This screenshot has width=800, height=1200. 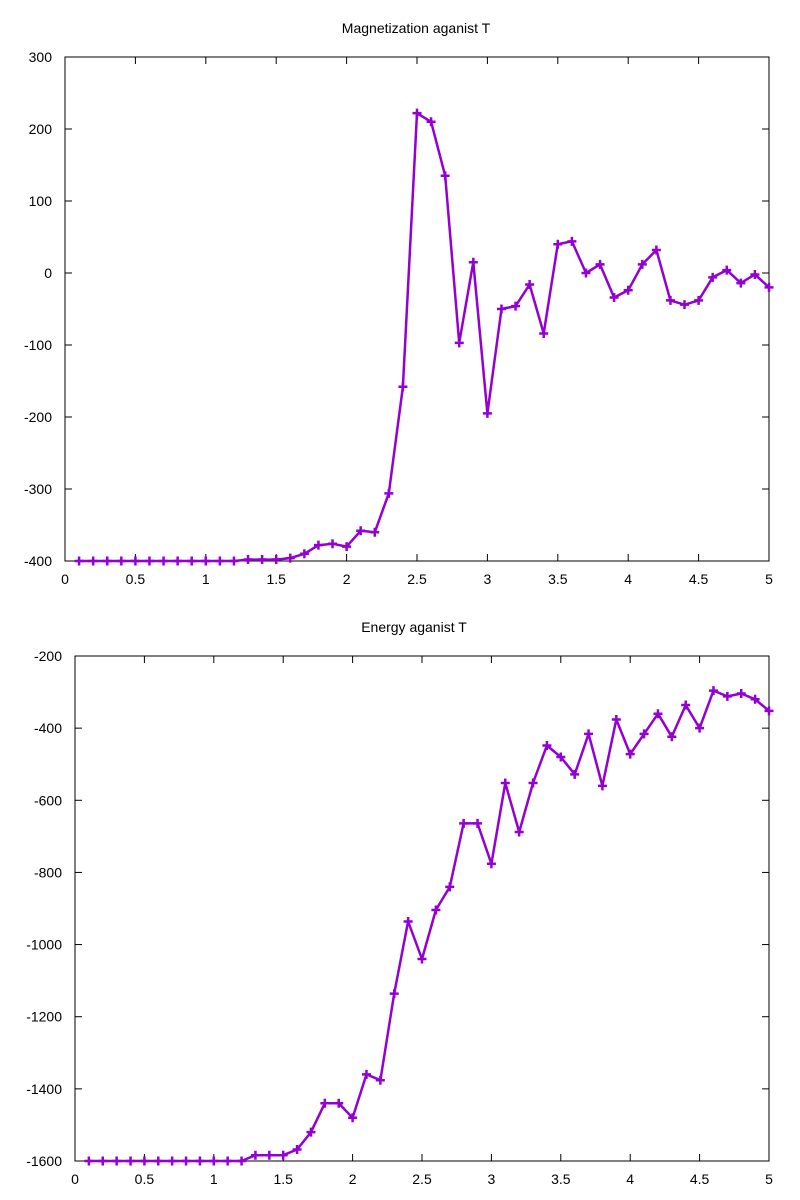 What do you see at coordinates (41, 57) in the screenshot?
I see `y-tick-label: 300` at bounding box center [41, 57].